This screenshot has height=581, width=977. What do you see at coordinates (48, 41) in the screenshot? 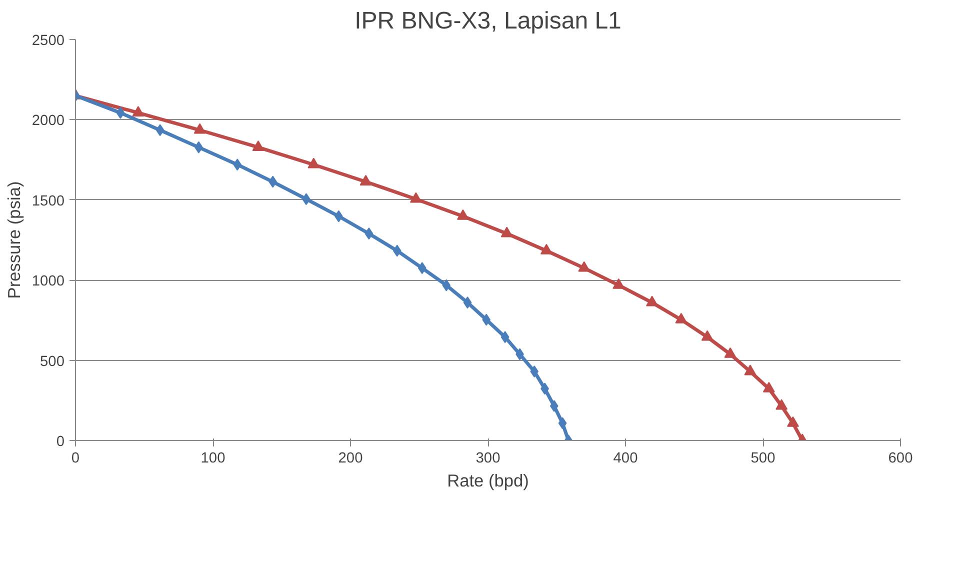
I see `y-tick-label: 2500` at bounding box center [48, 41].